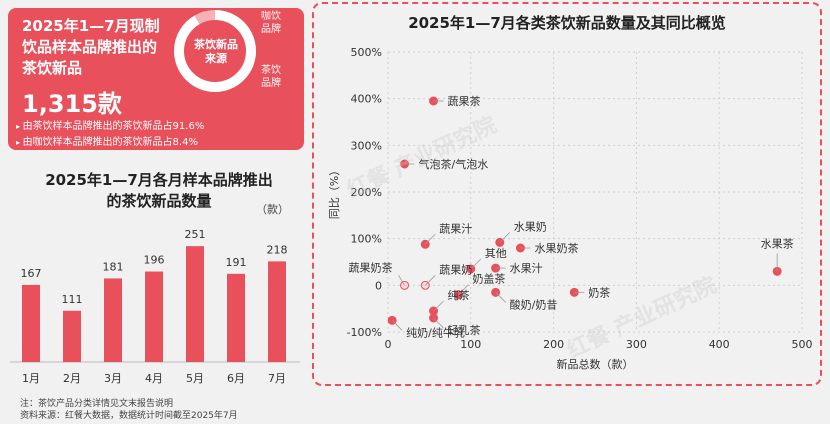 The width and height of the screenshot is (830, 424). I want to click on donut-slice-coffee, so click(215, 51).